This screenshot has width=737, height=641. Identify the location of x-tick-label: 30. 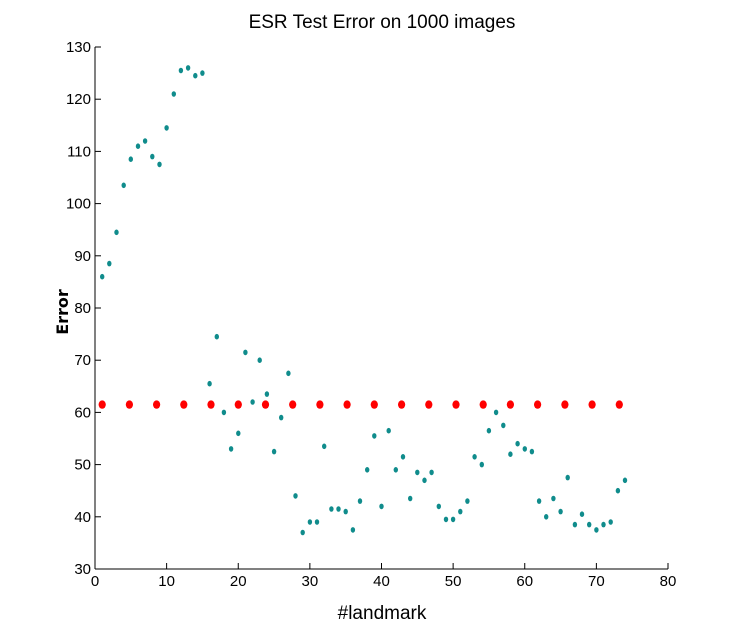
(310, 581).